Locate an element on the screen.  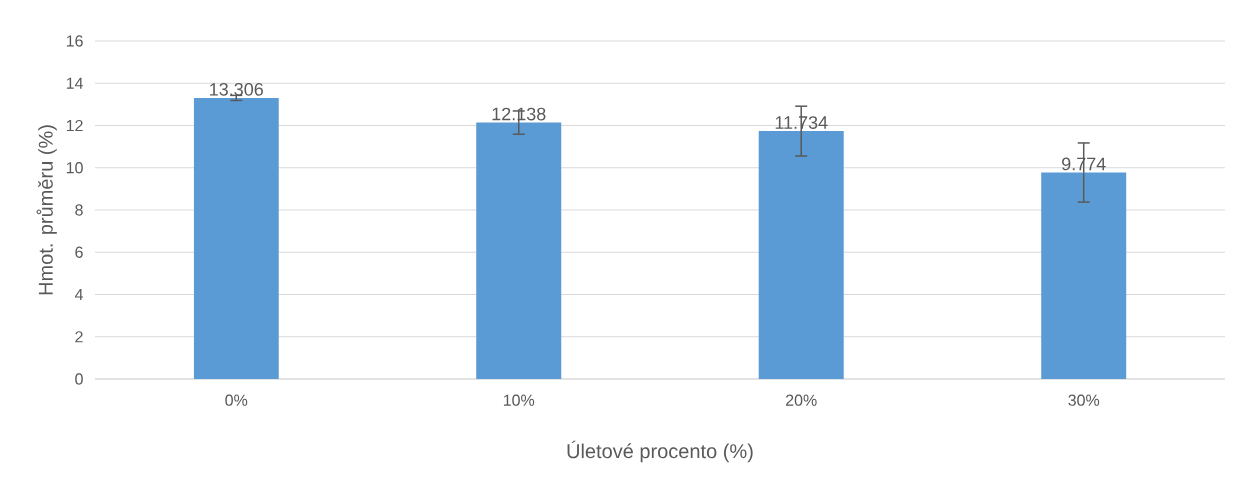
x-tick-label: 20% is located at coordinates (801, 400).